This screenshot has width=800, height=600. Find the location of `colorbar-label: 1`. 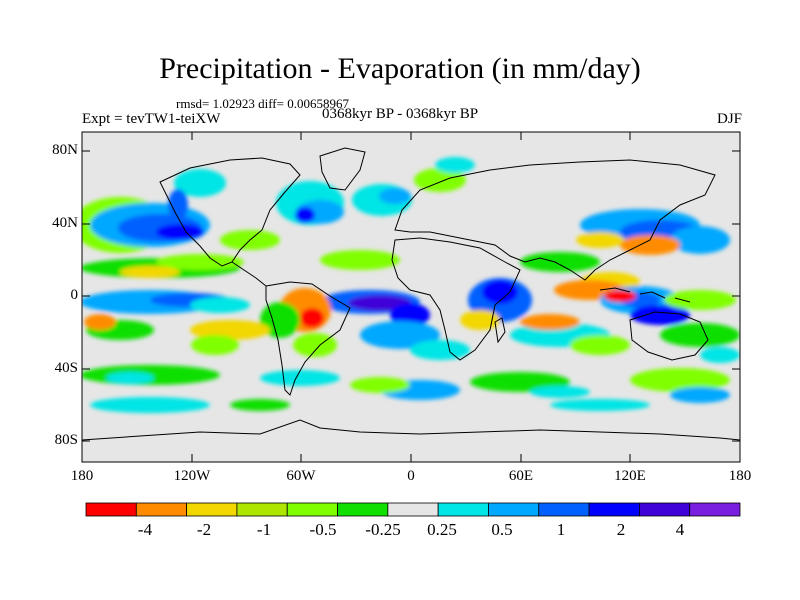

colorbar-label: 1 is located at coordinates (561, 529).